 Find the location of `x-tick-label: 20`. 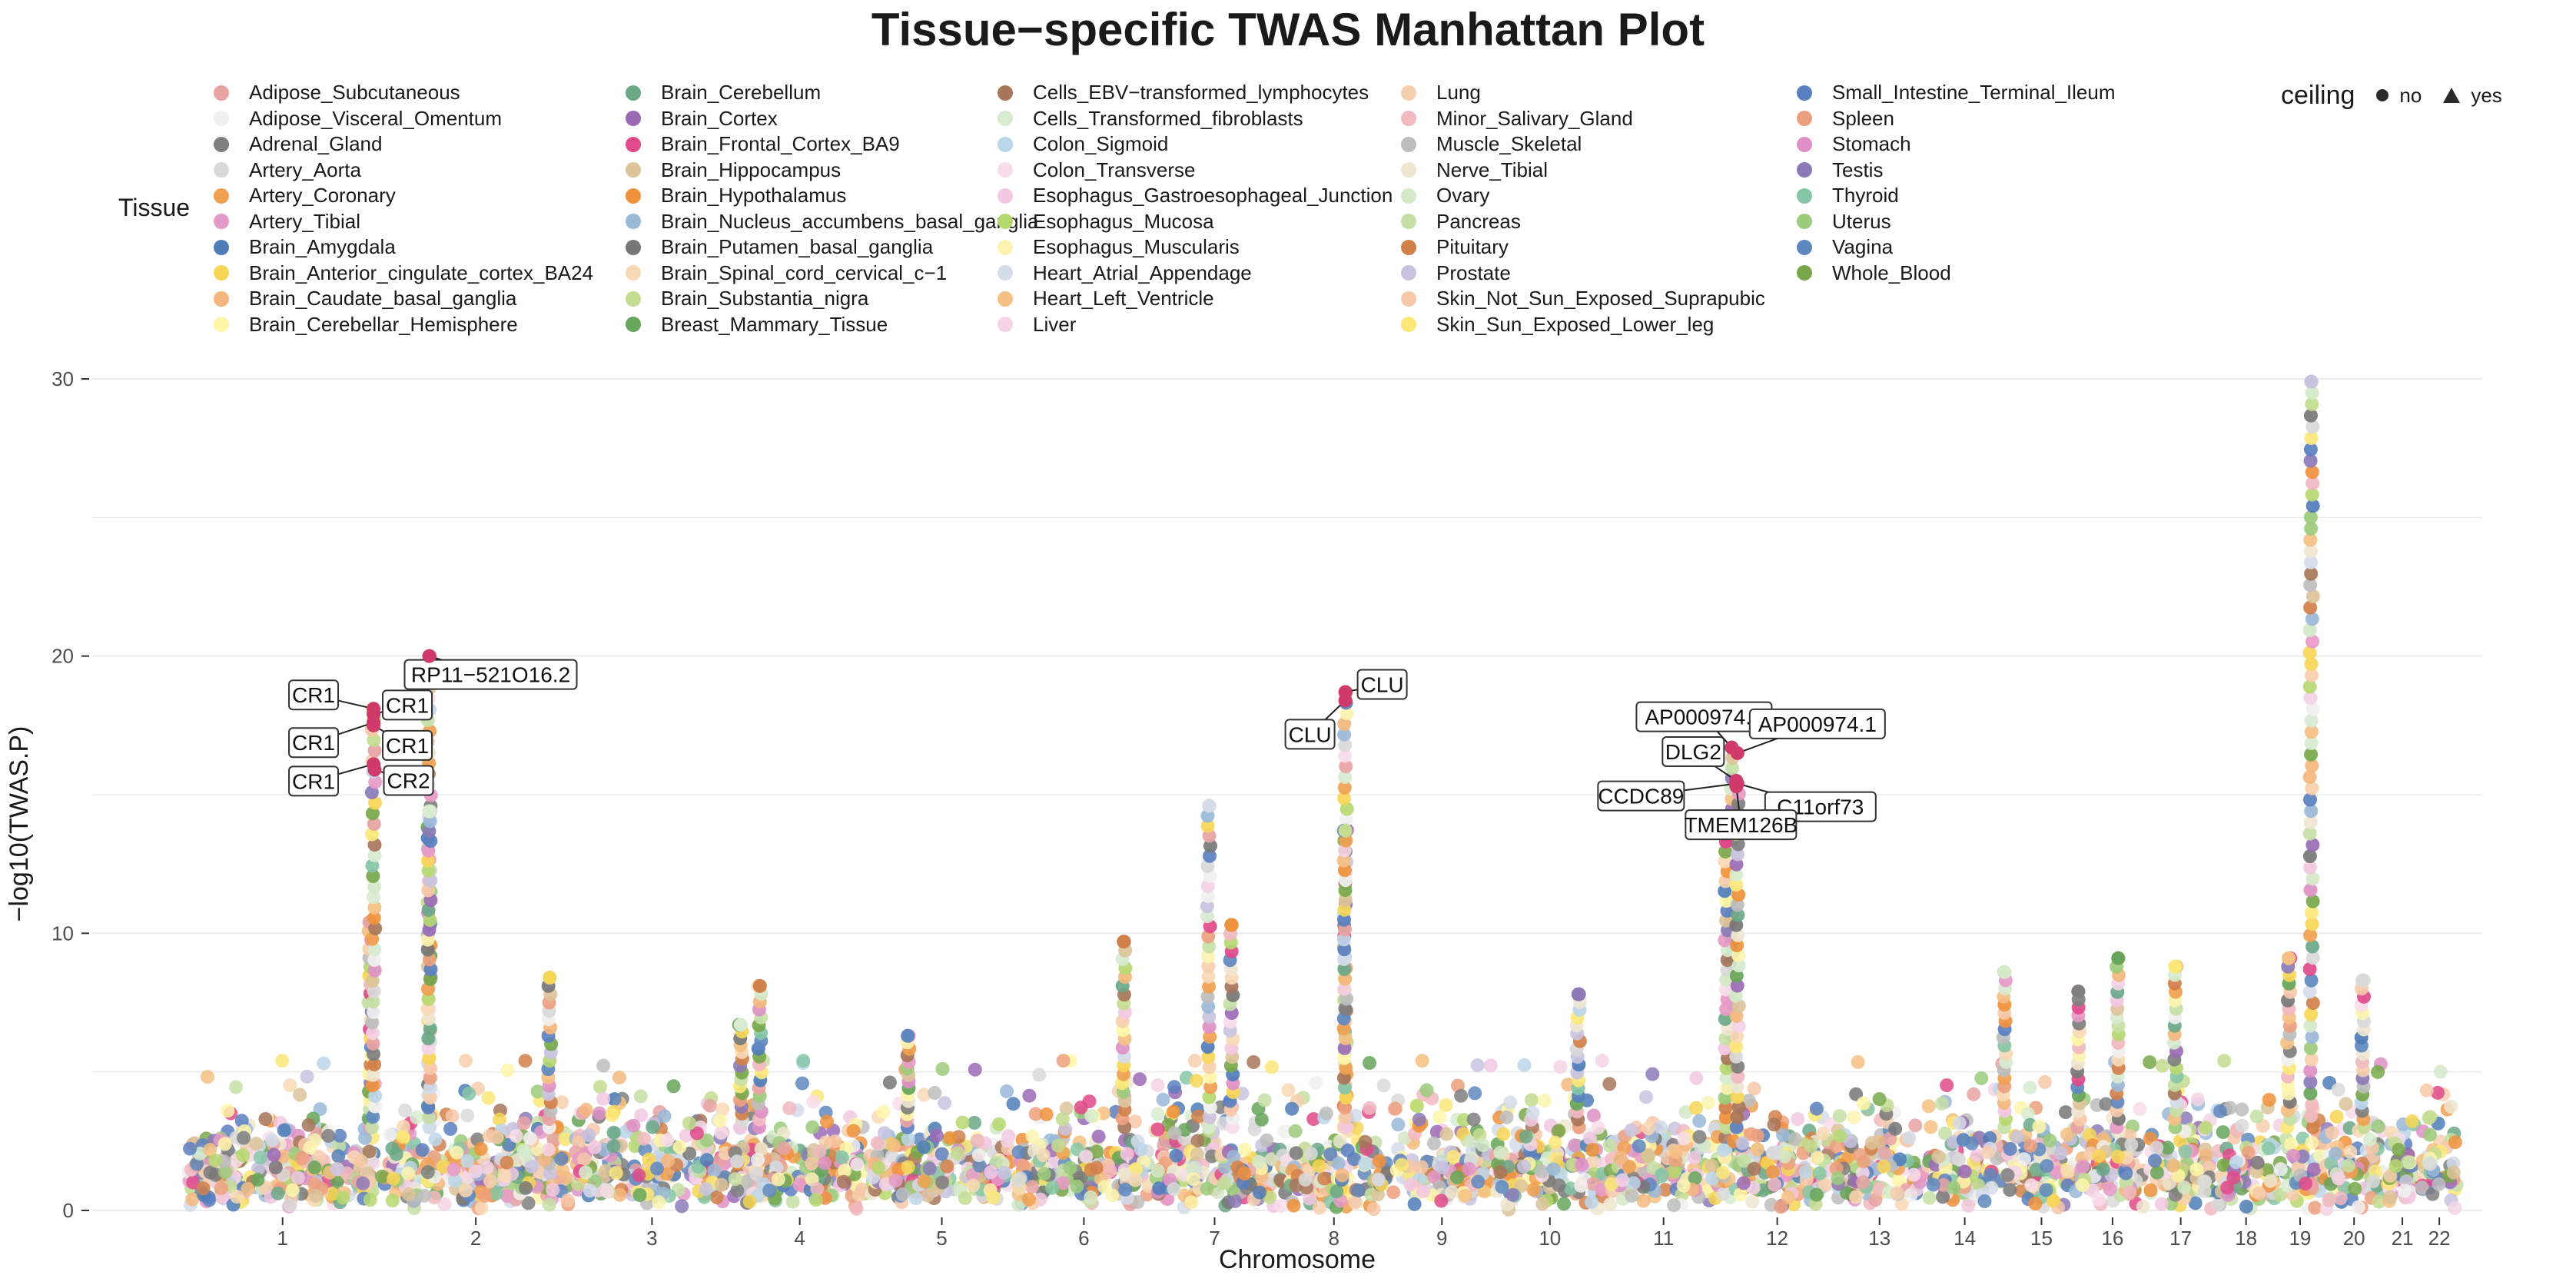

x-tick-label: 20 is located at coordinates (2354, 1238).